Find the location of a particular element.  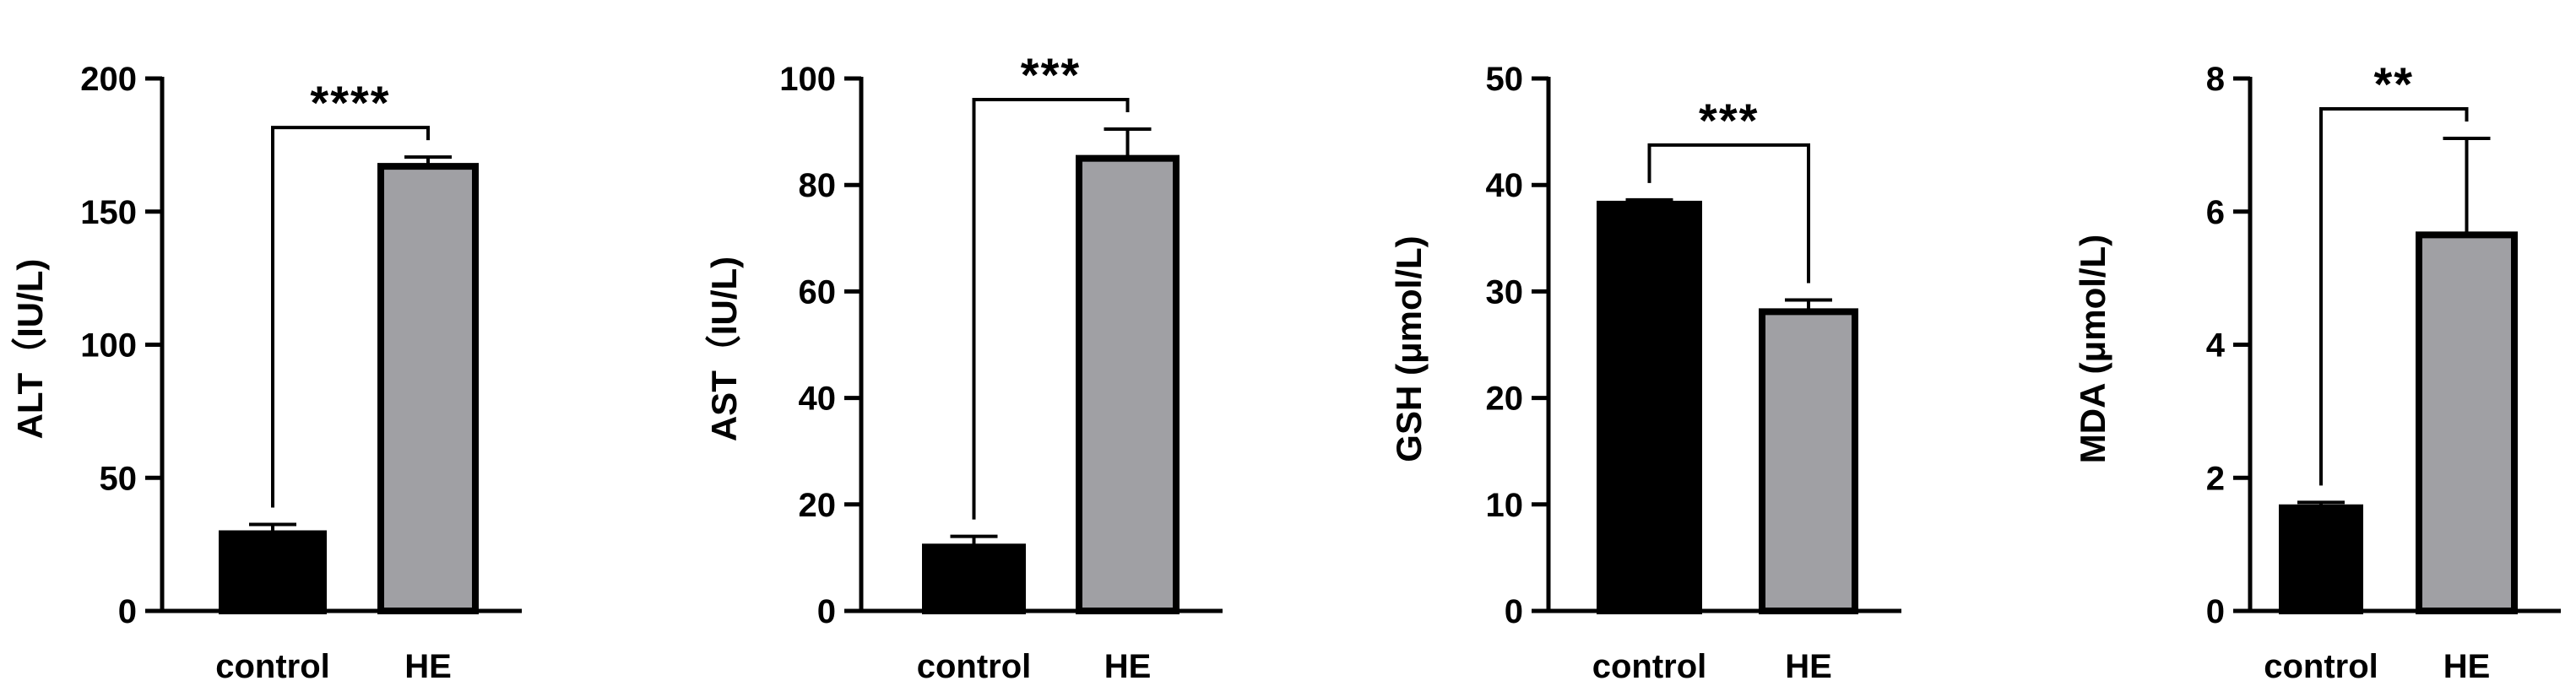

y-axis-title: GSH (μmol/L) is located at coordinates (1409, 348).